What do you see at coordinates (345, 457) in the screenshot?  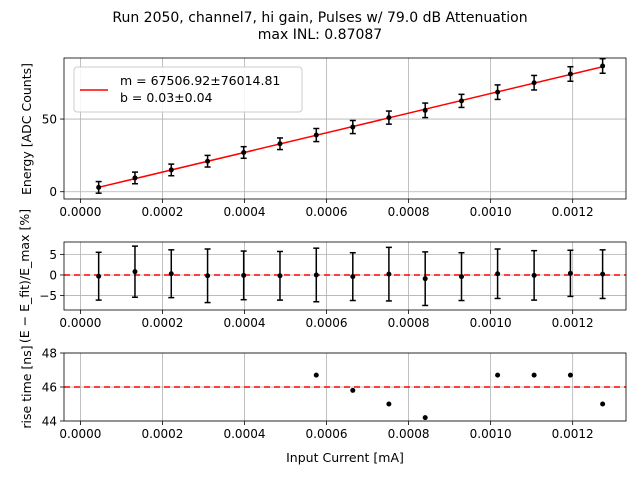 I see `x-axis-label: Input Current [mA]` at bounding box center [345, 457].